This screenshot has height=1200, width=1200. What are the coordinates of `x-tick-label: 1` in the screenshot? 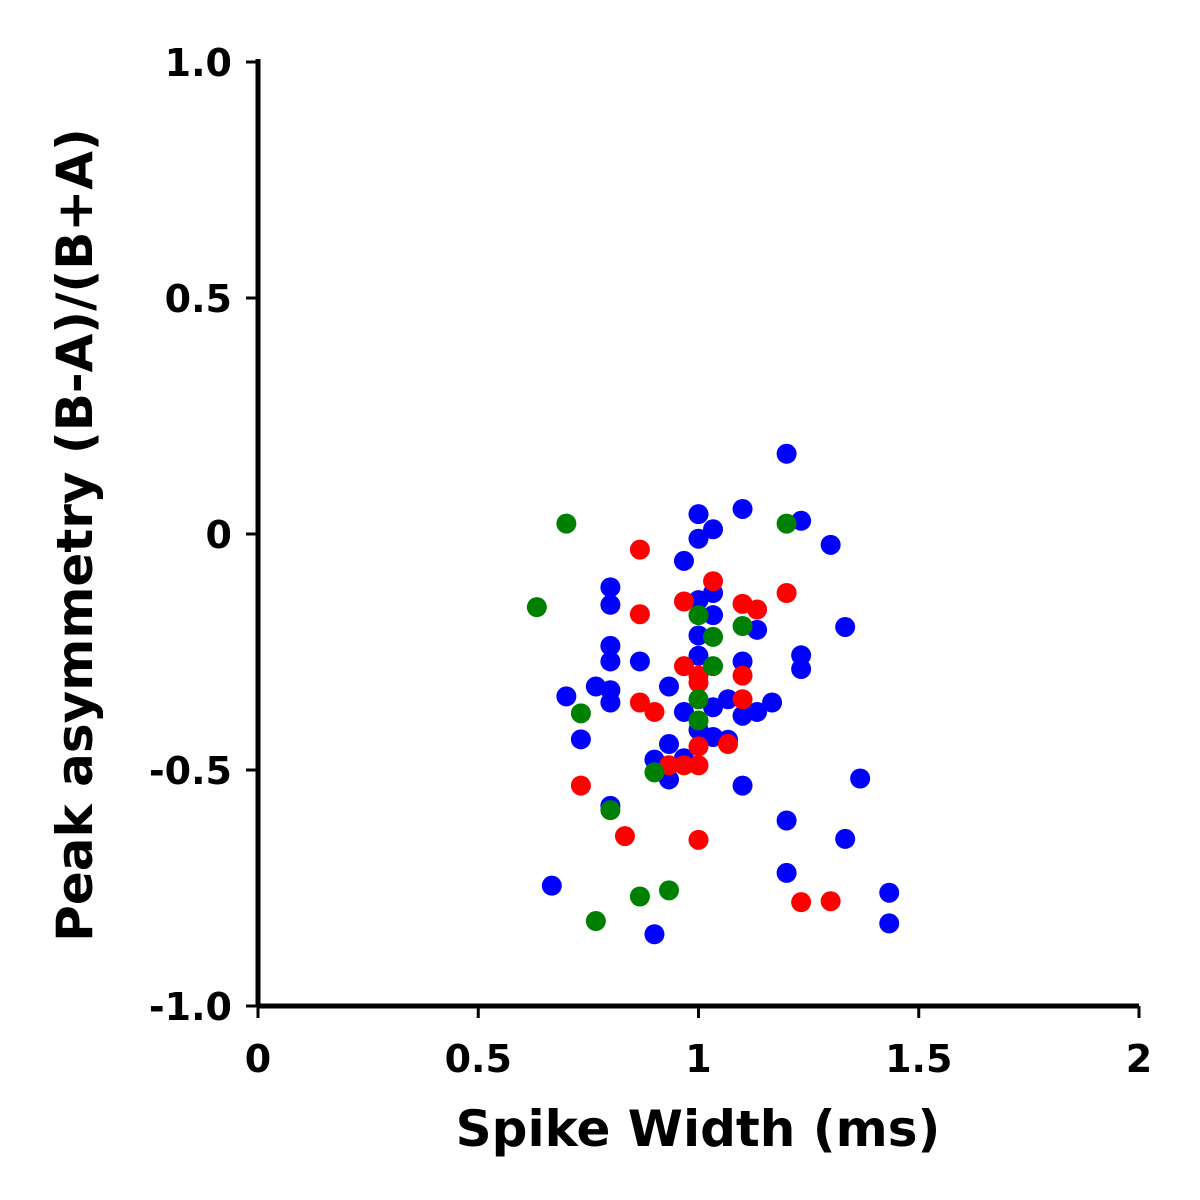 It's located at (698, 1059).